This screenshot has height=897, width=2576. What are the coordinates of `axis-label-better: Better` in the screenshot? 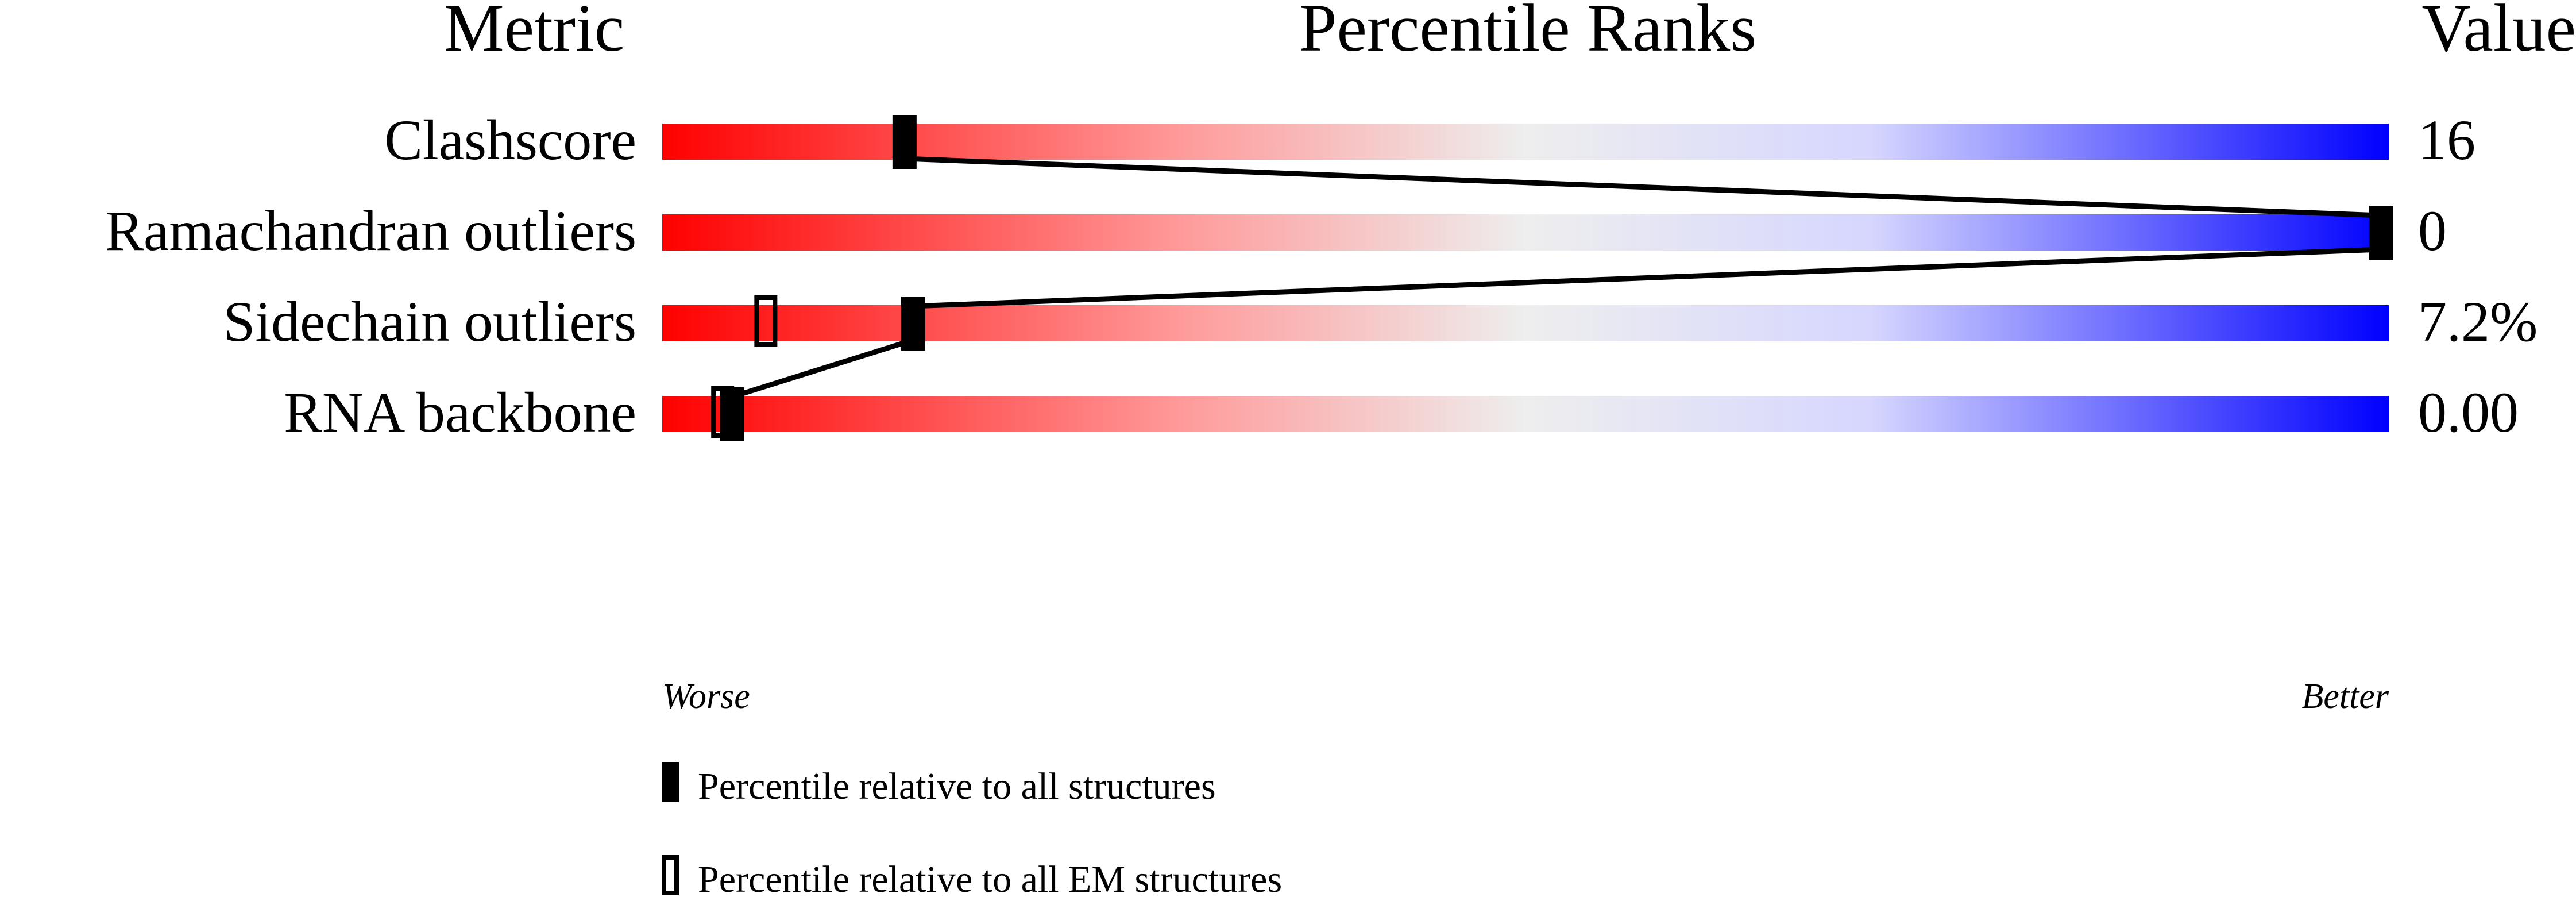 It's located at (2345, 697).